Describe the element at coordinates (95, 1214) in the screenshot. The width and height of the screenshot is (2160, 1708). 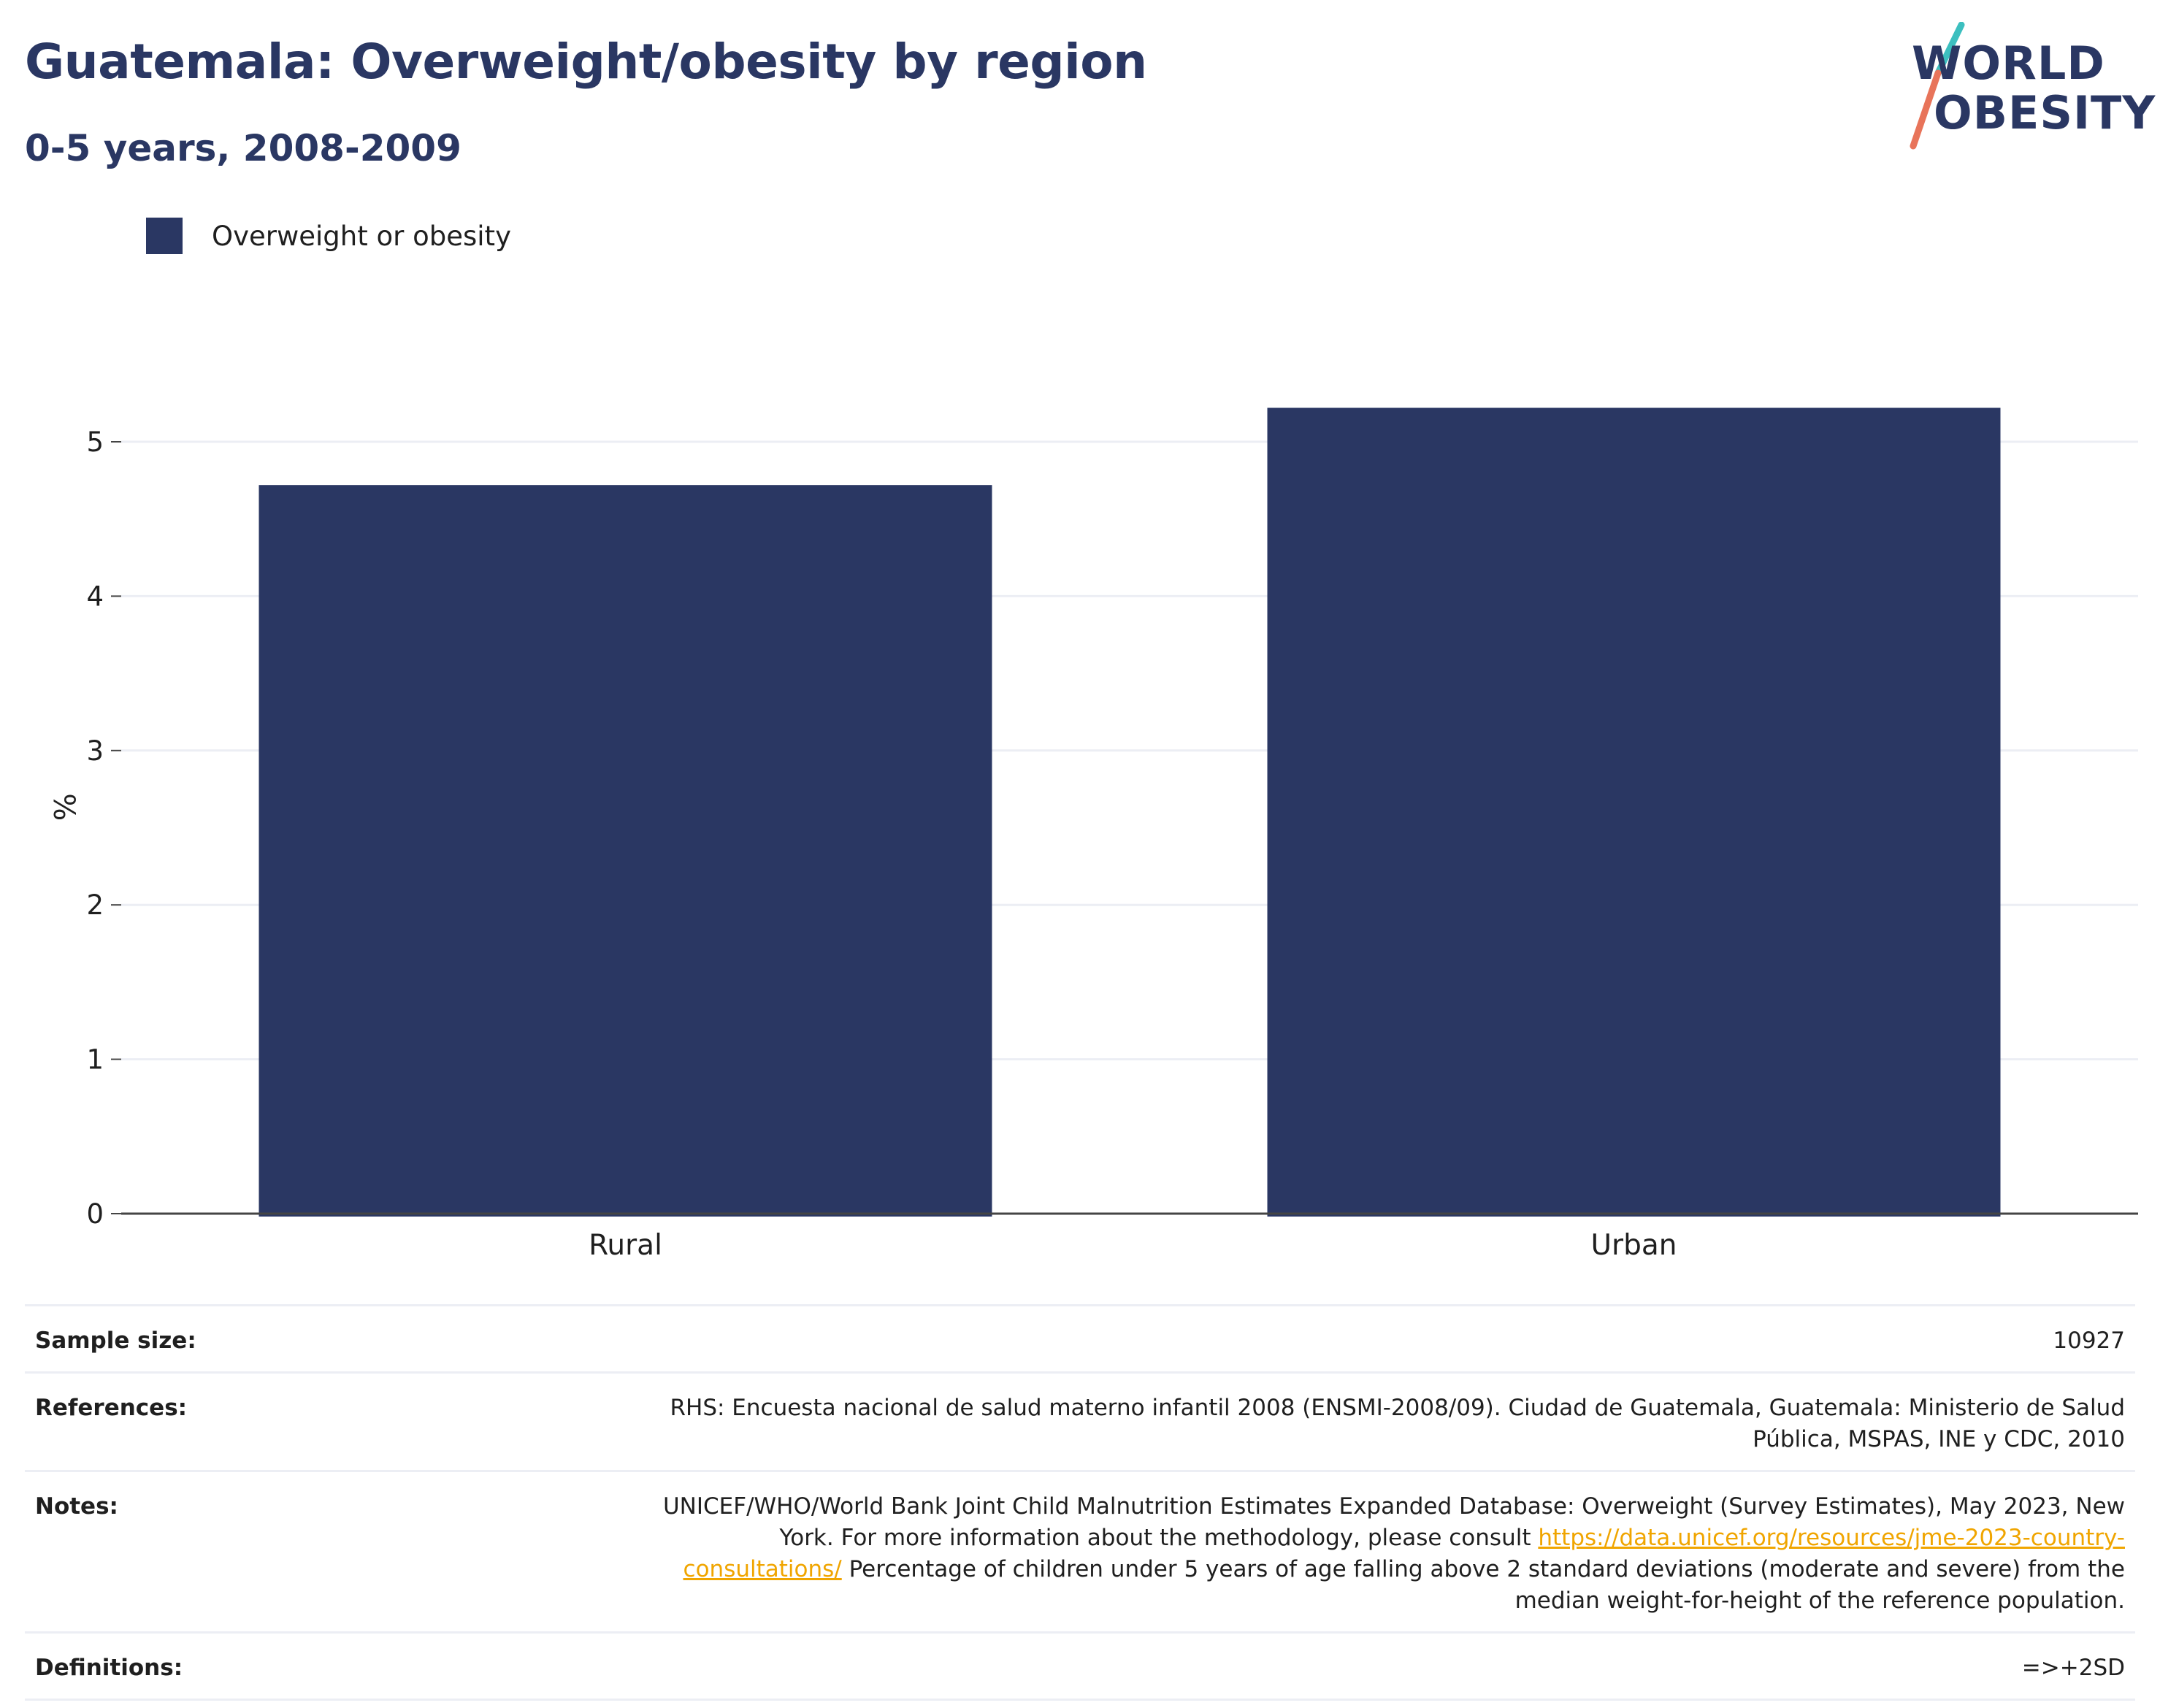
I see `y-tick-label-0: 0` at that location.